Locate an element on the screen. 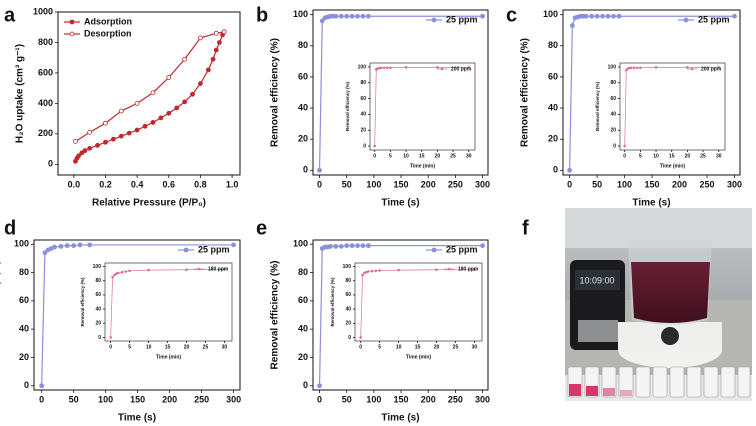  x-axis-label: Time (min) is located at coordinates (169, 357).